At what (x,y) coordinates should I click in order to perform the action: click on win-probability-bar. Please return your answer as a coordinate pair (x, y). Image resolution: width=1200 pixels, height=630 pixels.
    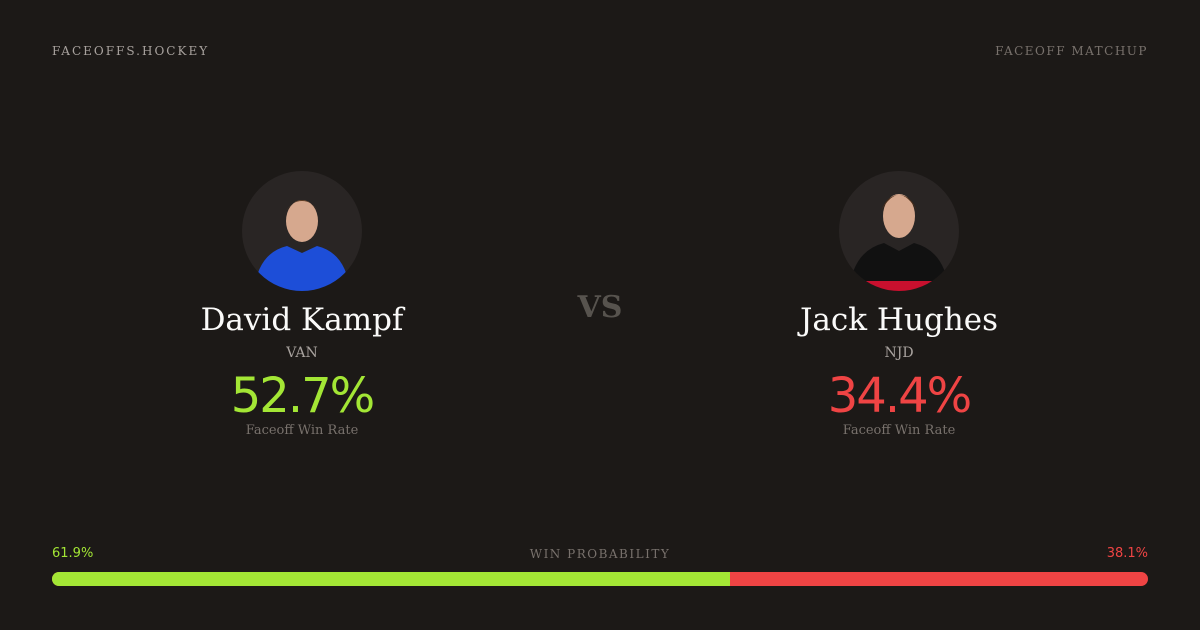
    Looking at the image, I should click on (600, 579).